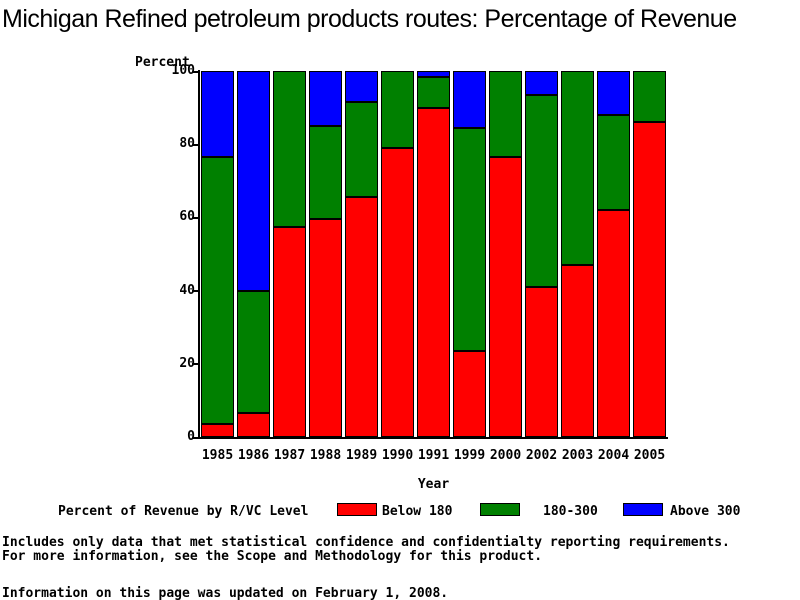  I want to click on stacked-bar-2000, so click(505, 254).